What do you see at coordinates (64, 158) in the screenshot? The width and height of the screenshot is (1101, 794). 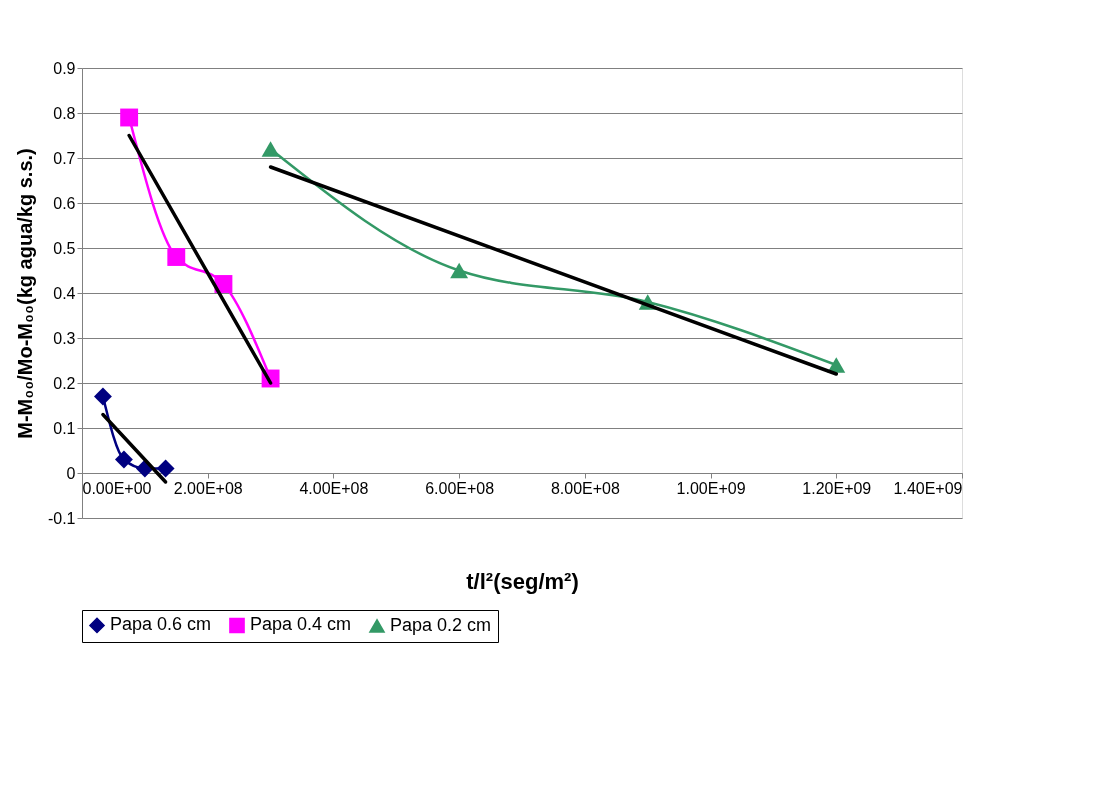 I see `y-tick-label: 0.7` at bounding box center [64, 158].